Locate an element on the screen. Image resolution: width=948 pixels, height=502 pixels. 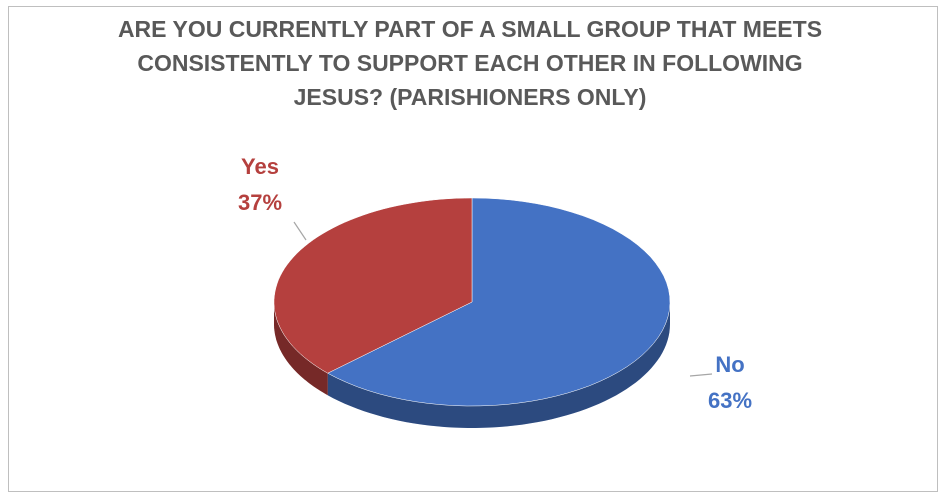
slice-value-label: 37% is located at coordinates (260, 202).